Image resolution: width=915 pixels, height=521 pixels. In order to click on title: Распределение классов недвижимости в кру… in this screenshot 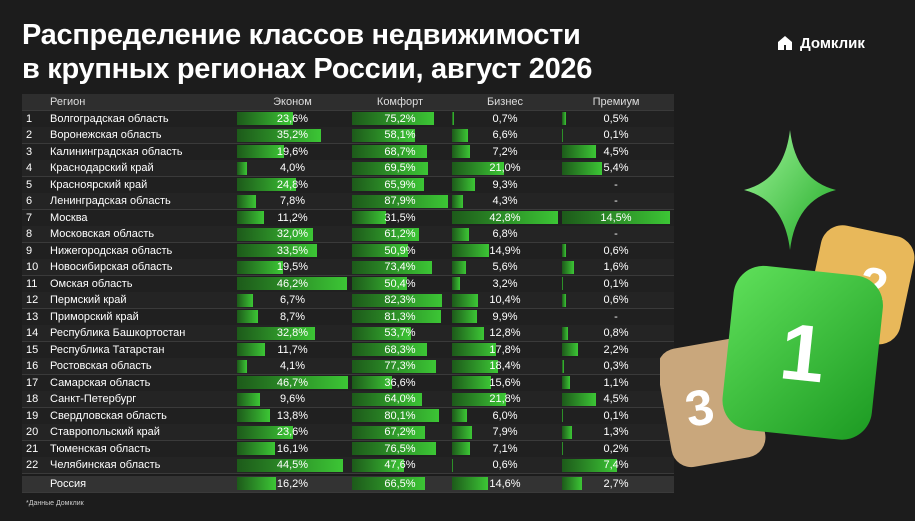, I will do `click(307, 52)`.